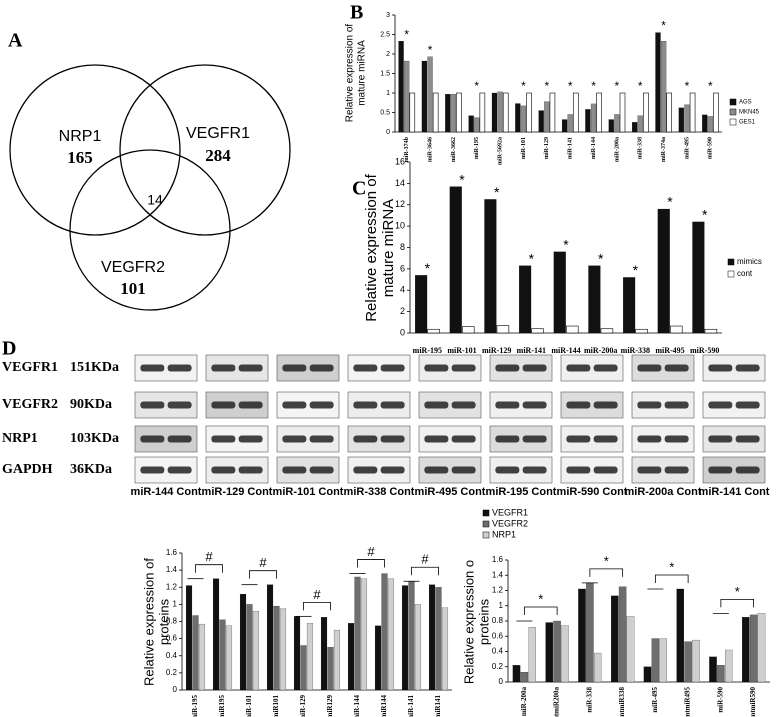 The image size is (776, 717). I want to click on legend-label: mimics, so click(749, 261).